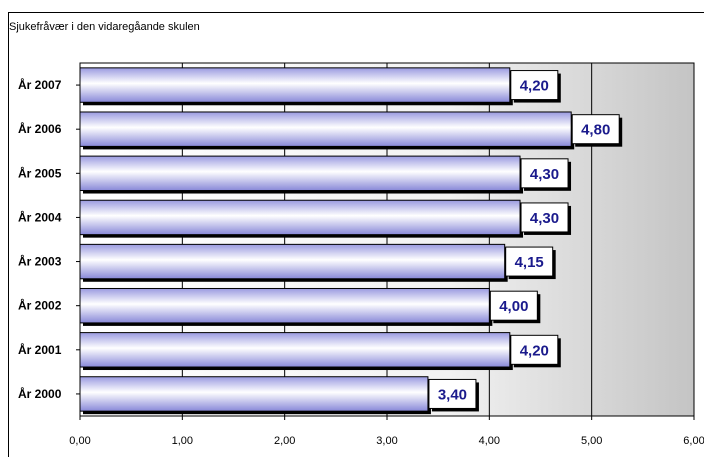 The height and width of the screenshot is (457, 704). Describe the element at coordinates (386, 441) in the screenshot. I see `x-tick-label: 3,00` at that location.